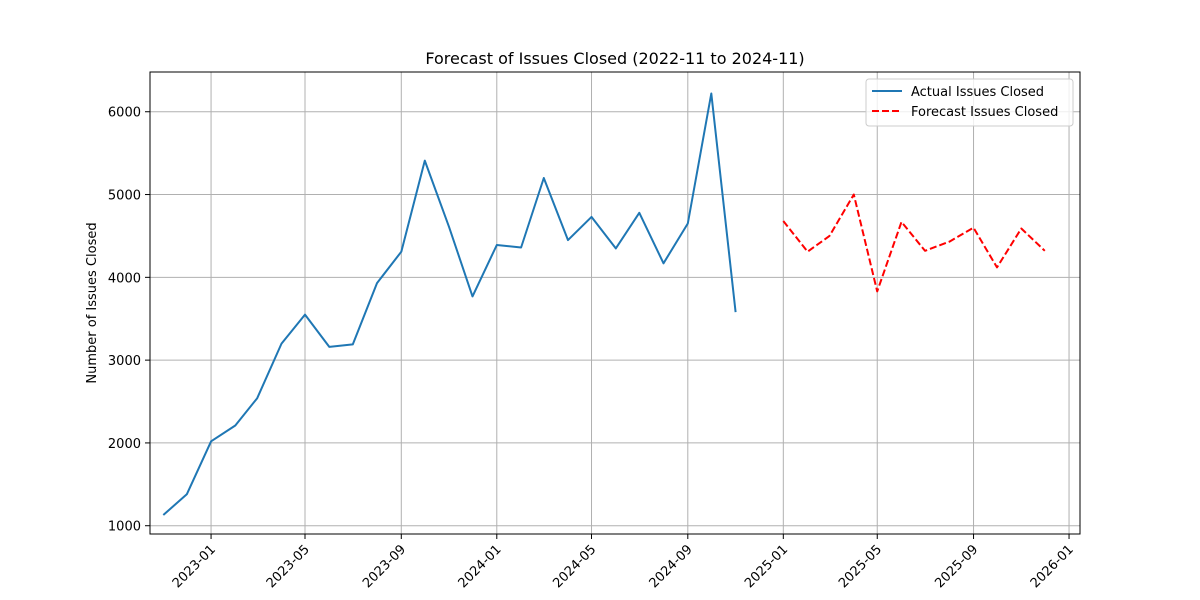 This screenshot has width=1200, height=600. What do you see at coordinates (92, 302) in the screenshot?
I see `y-axis-title: Number of Issues Closed` at bounding box center [92, 302].